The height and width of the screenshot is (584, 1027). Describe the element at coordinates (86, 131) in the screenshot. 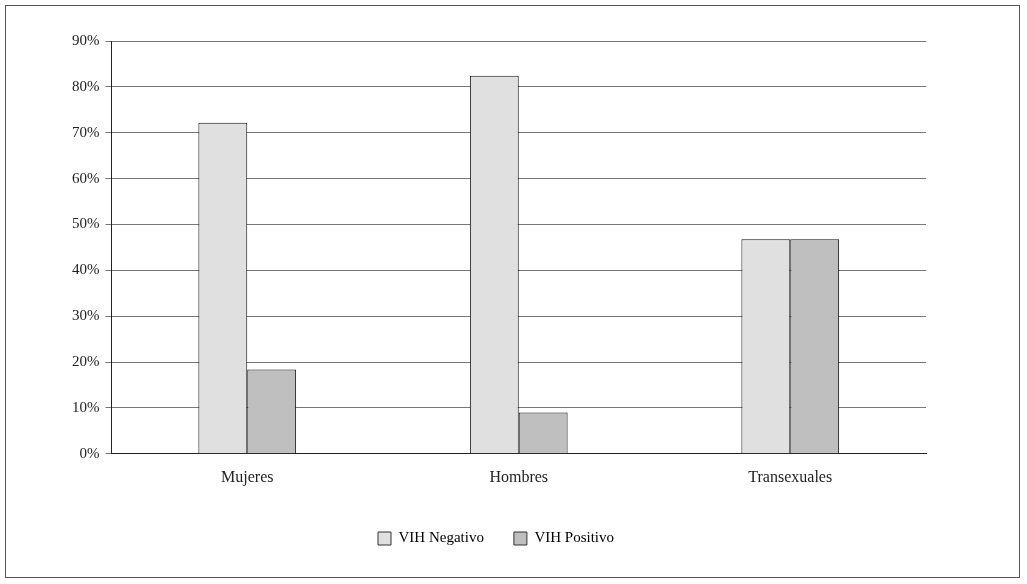

I see `y-tick-label: 70%` at that location.